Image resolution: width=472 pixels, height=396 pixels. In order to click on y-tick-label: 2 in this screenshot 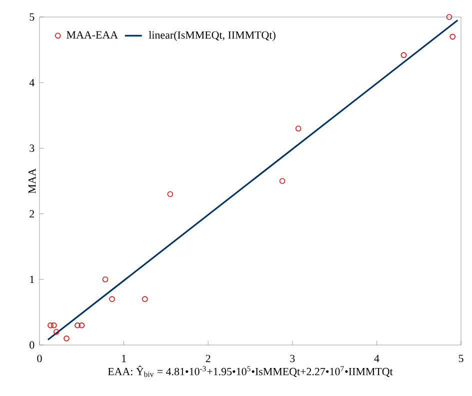, I will do `click(32, 214)`.